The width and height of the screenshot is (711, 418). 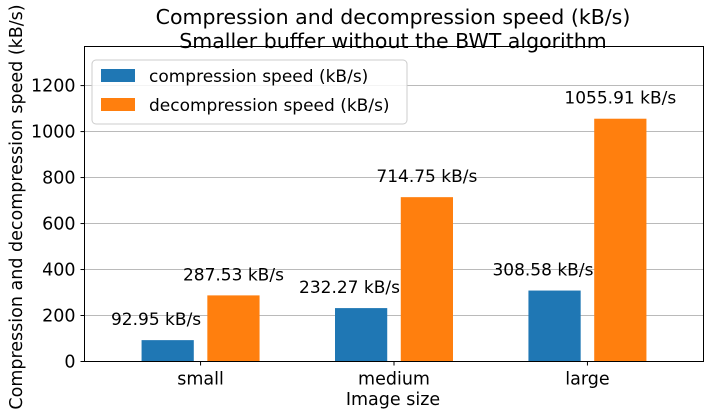 What do you see at coordinates (542, 271) in the screenshot?
I see `bar-value-label: 308.58 kB/s` at bounding box center [542, 271].